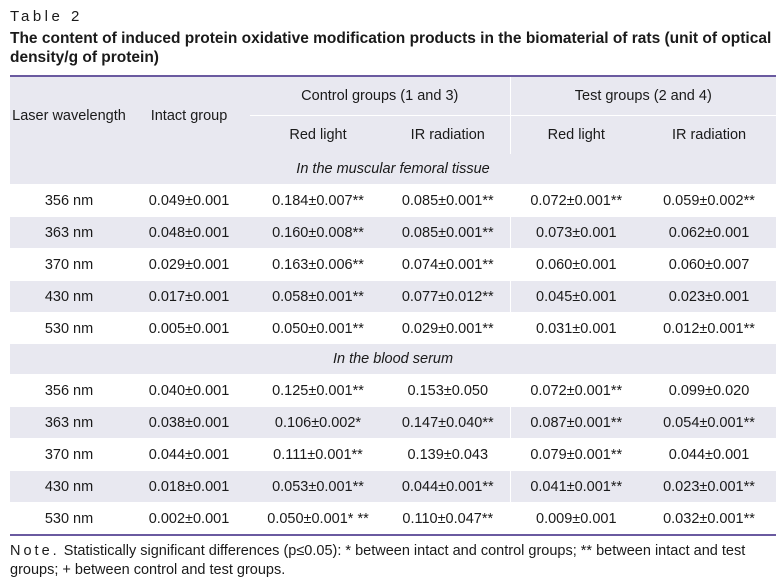 This screenshot has width=784, height=584. I want to click on table-cell: 0.023±0.001, so click(709, 296).